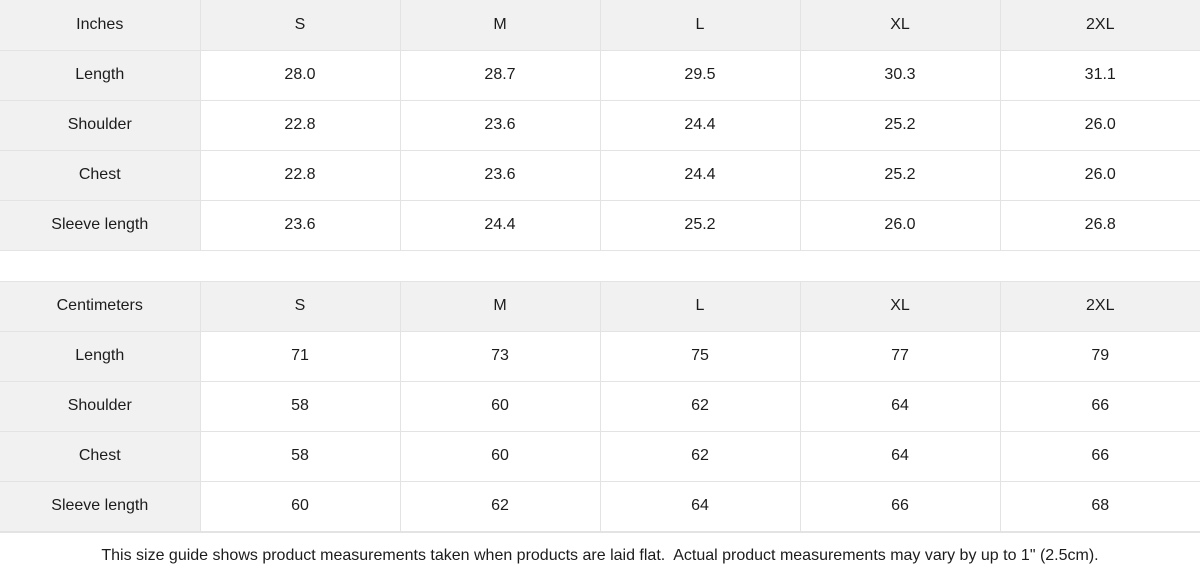 The image size is (1200, 580). What do you see at coordinates (500, 356) in the screenshot?
I see `cell-length-m: 73` at bounding box center [500, 356].